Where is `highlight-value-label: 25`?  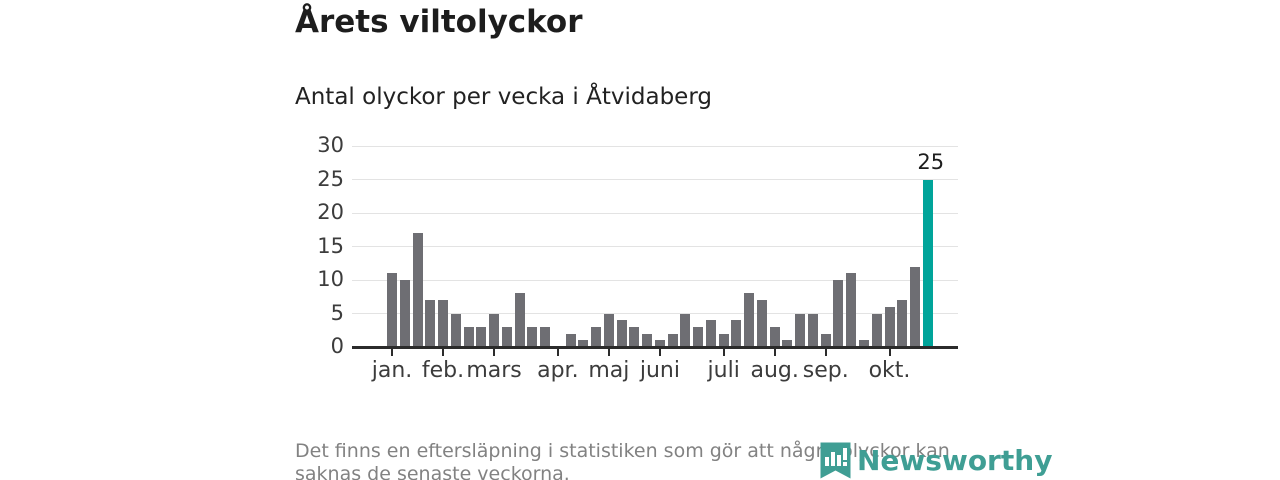
highlight-value-label: 25 is located at coordinates (931, 161).